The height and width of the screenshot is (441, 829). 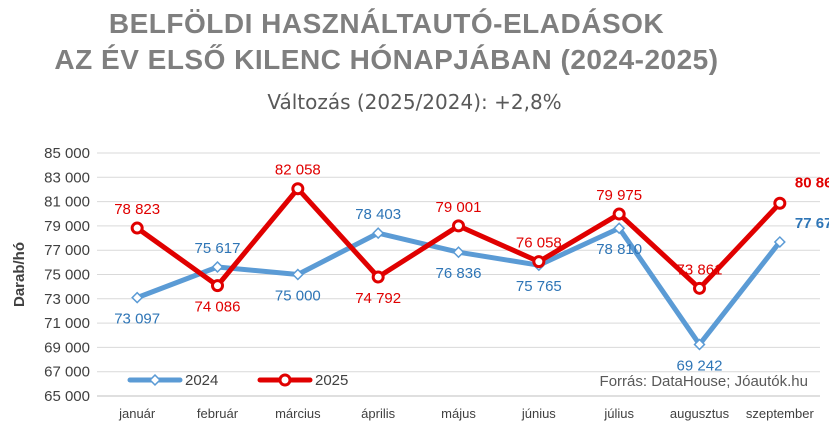 I want to click on legend-label-2024: 2024, so click(x=201, y=380).